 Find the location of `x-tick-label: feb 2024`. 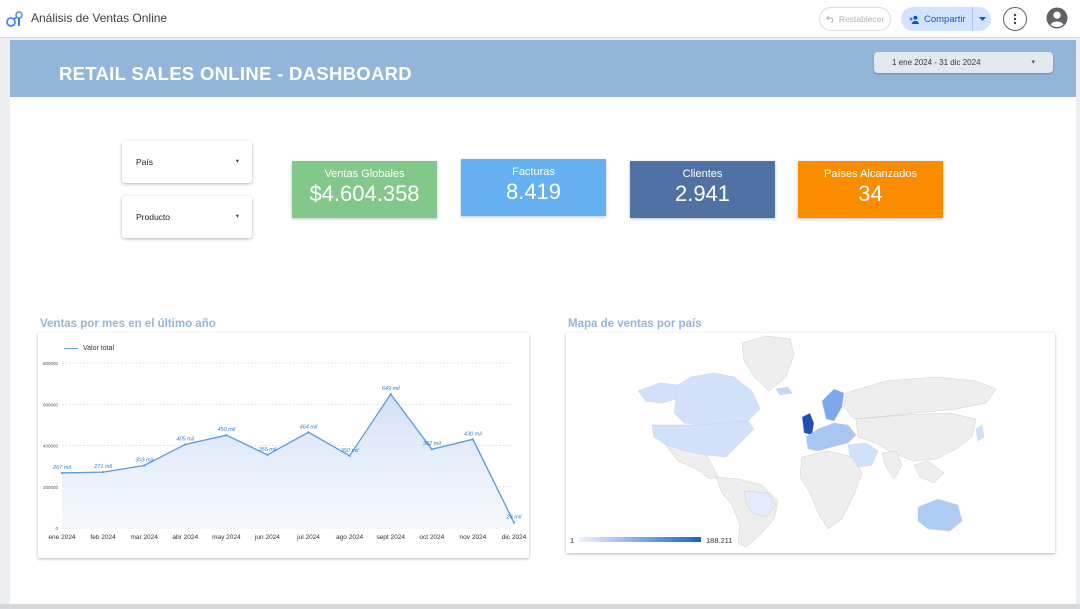

x-tick-label: feb 2024 is located at coordinates (103, 537).